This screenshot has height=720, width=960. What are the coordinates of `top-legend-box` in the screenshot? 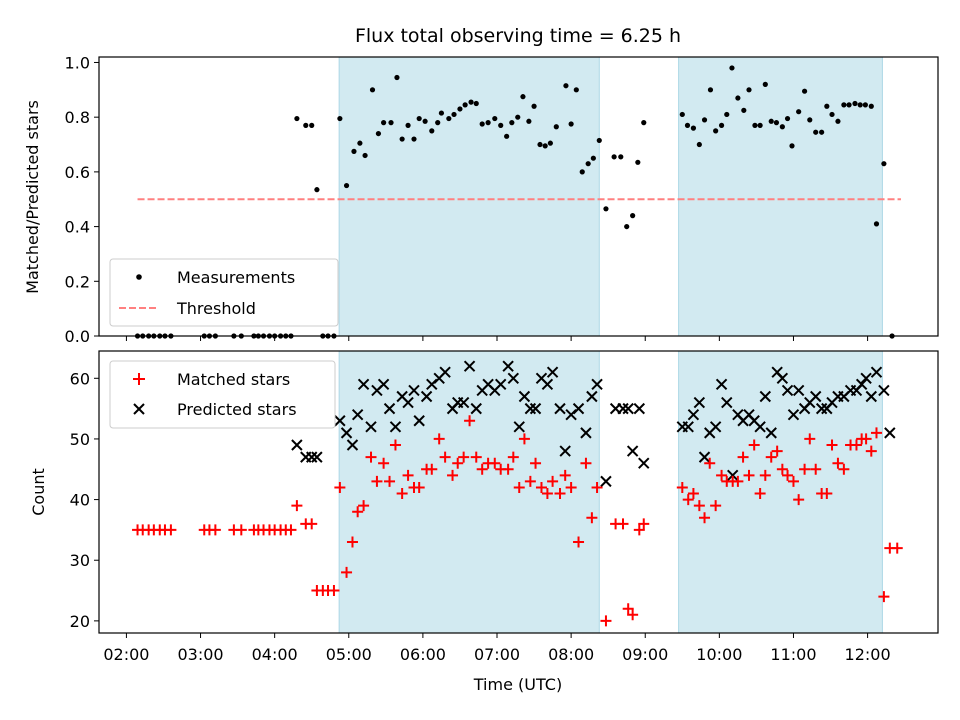 It's located at (224, 292).